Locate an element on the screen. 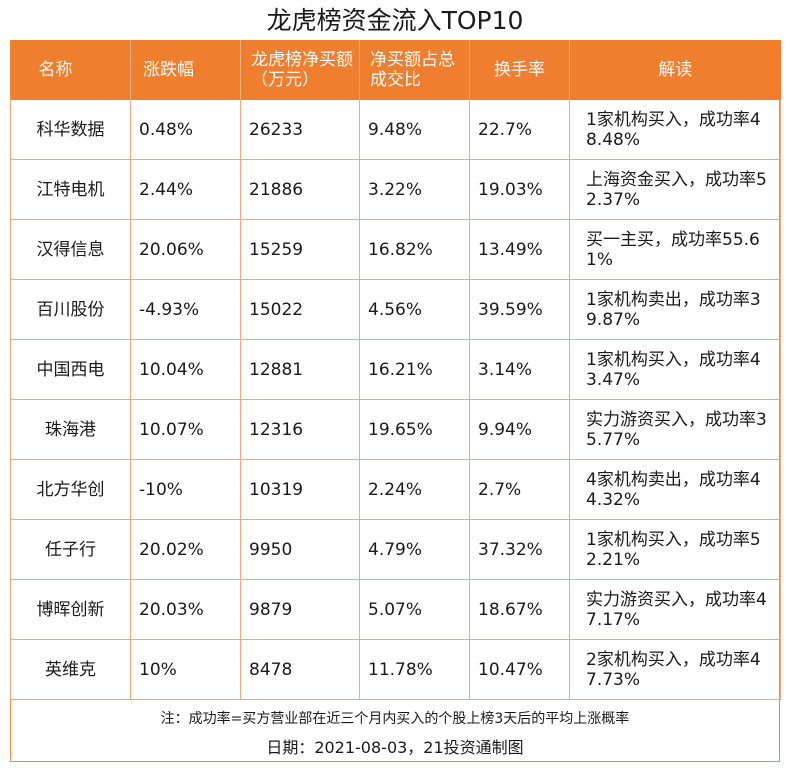  column-header-name: 名称 is located at coordinates (70, 70).